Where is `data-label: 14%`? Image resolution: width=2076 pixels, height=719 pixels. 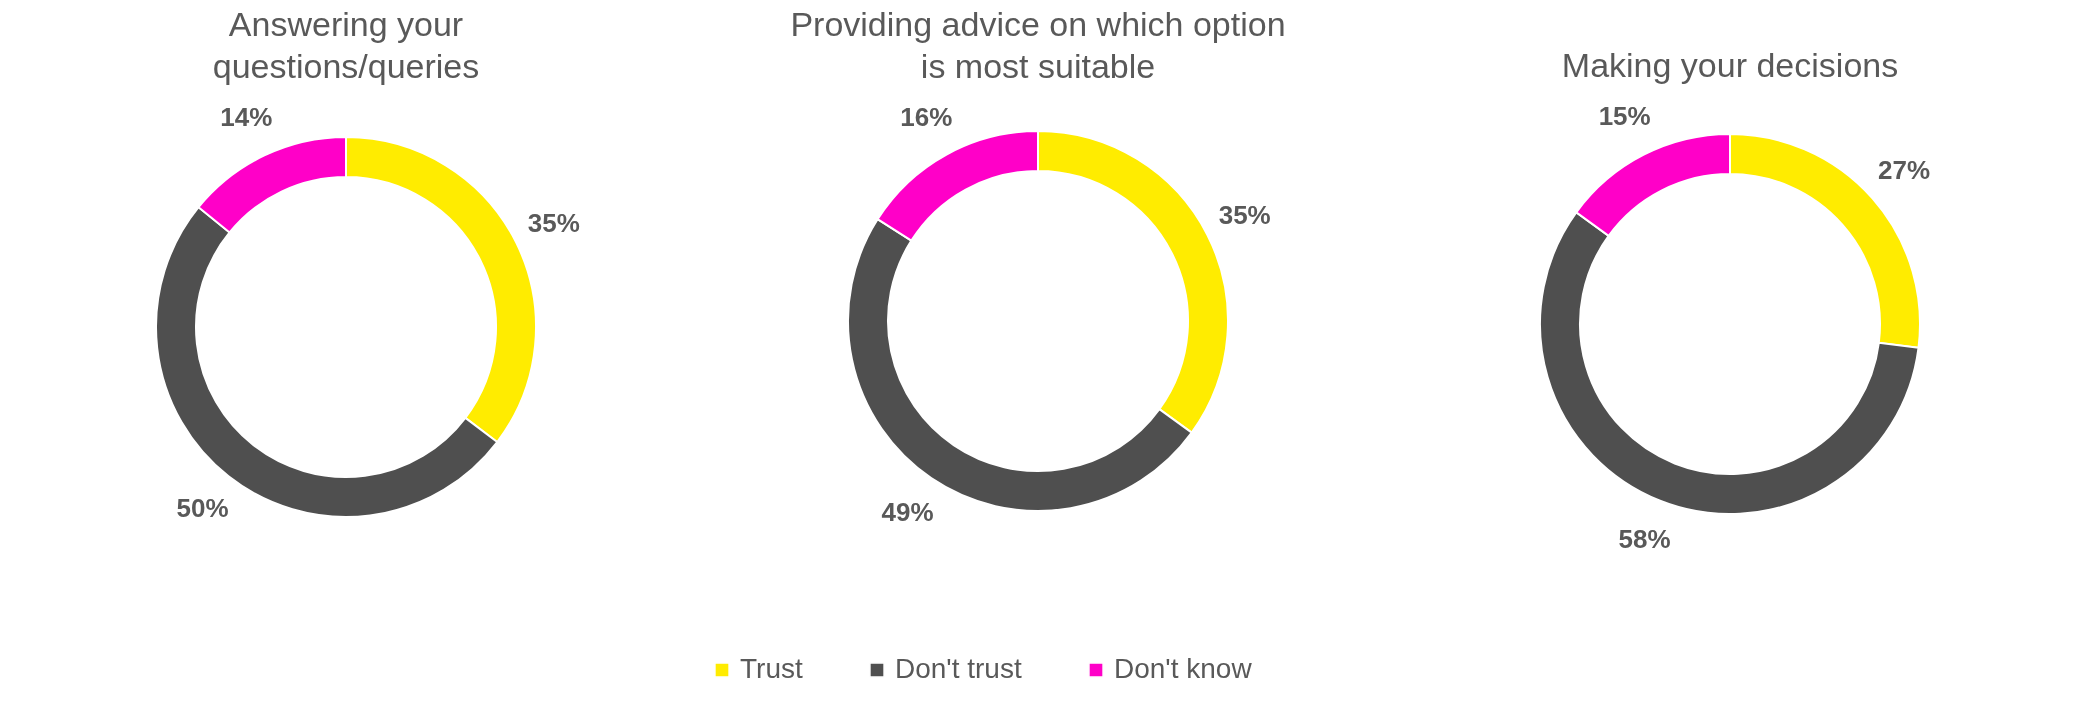
data-label: 14% is located at coordinates (246, 116).